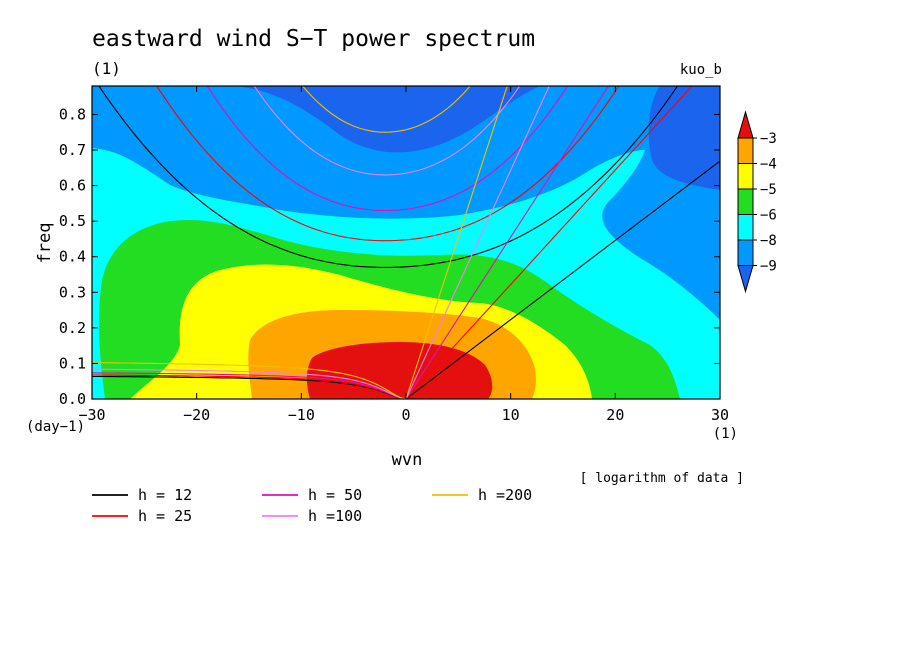 The width and height of the screenshot is (904, 654). I want to click on colorbar-min-arrow, so click(745, 279).